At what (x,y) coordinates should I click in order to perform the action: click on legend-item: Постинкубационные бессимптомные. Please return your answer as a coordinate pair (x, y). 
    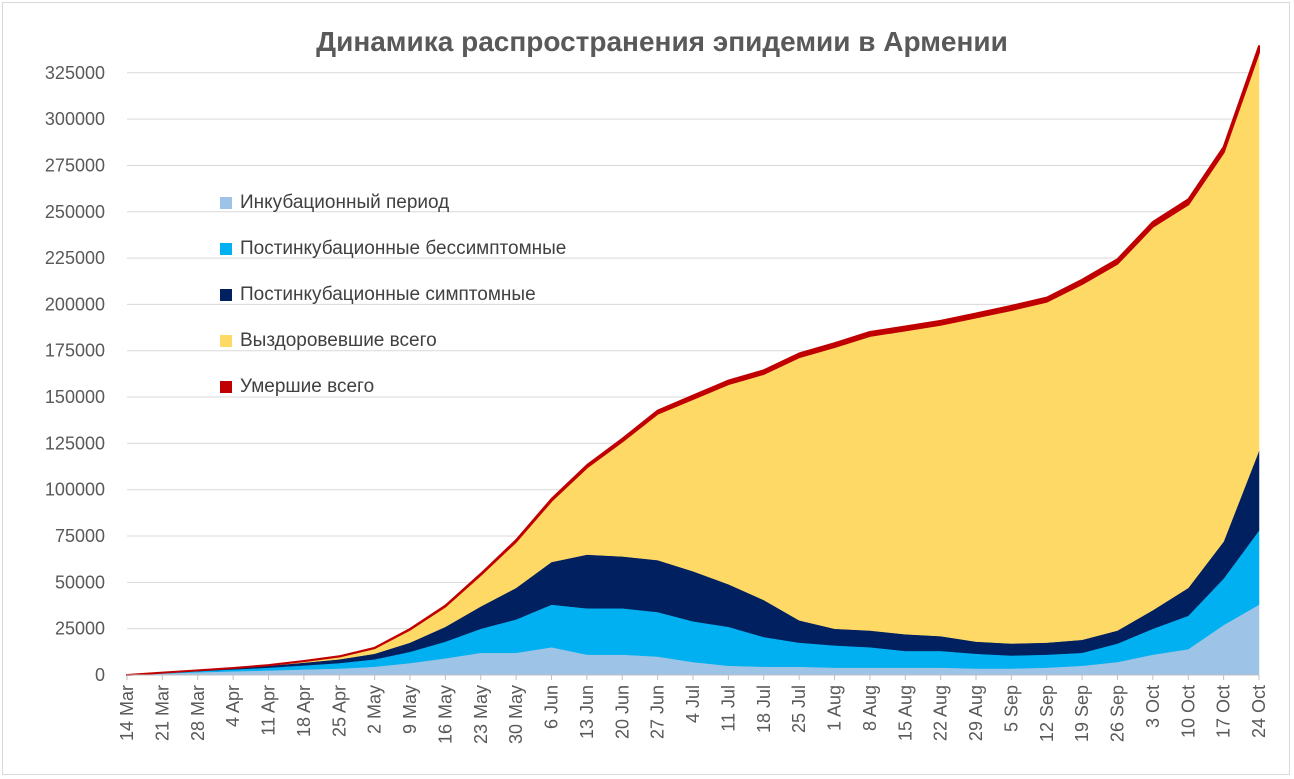
    Looking at the image, I should click on (393, 249).